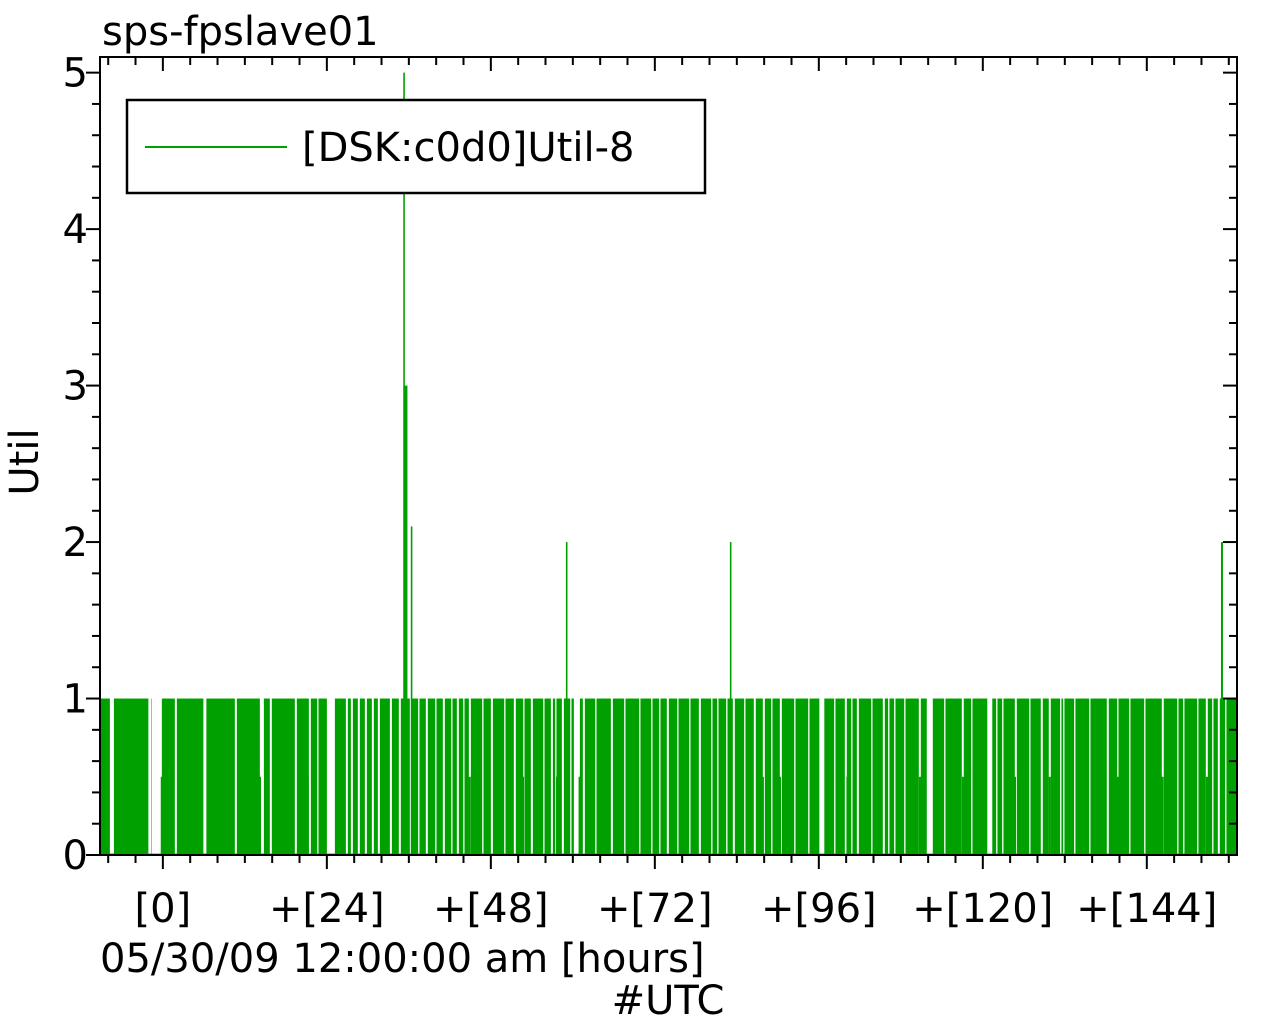  Describe the element at coordinates (1146, 909) in the screenshot. I see `x-tick-label: +[144]` at that location.